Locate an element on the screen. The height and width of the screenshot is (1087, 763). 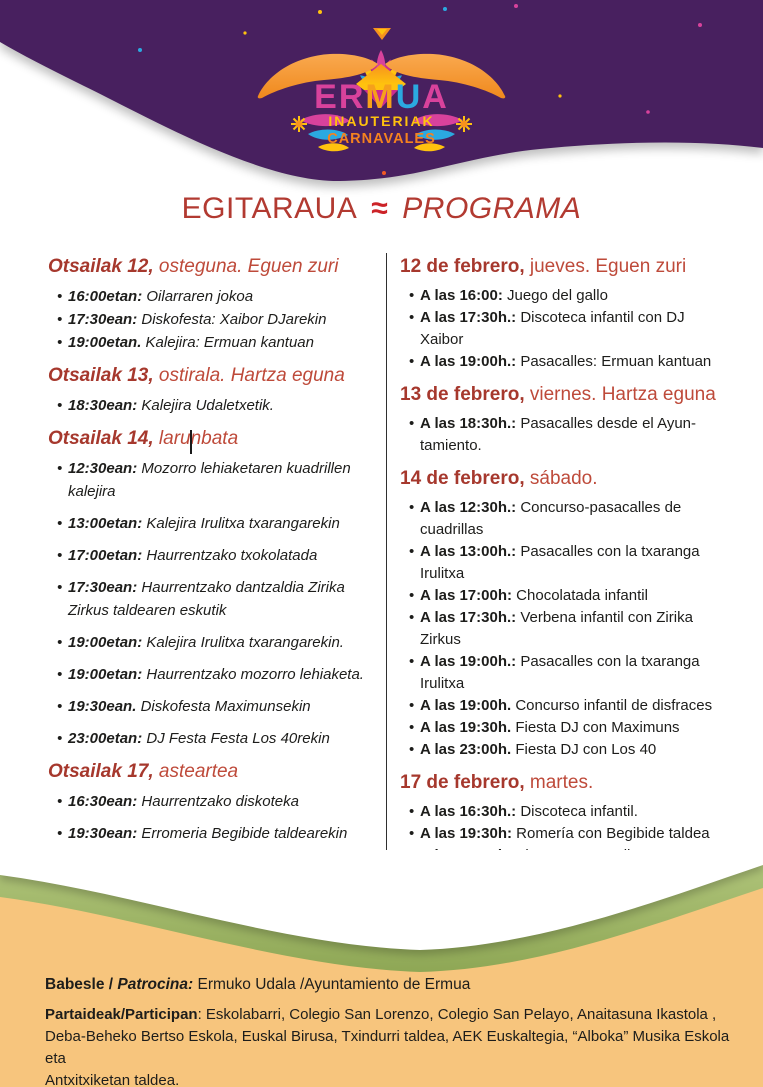
event-time: 19:00etan. is located at coordinates (105, 342).